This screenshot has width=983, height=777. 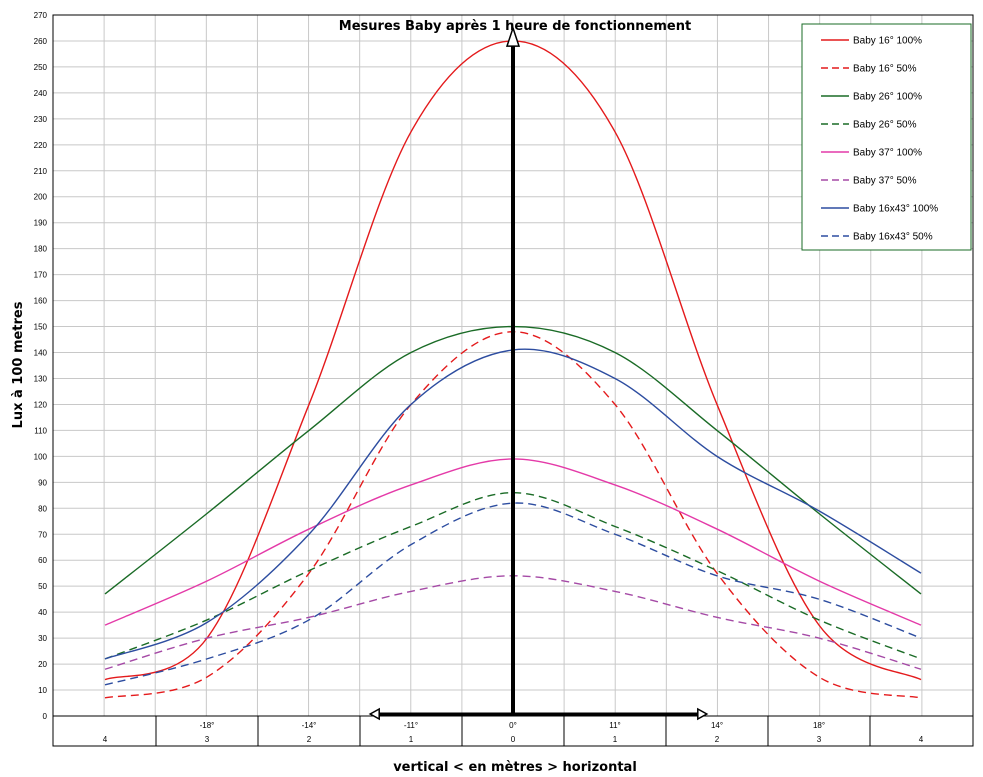 What do you see at coordinates (885, 125) in the screenshot?
I see `legend-entry: Baby 26° 50%` at bounding box center [885, 125].